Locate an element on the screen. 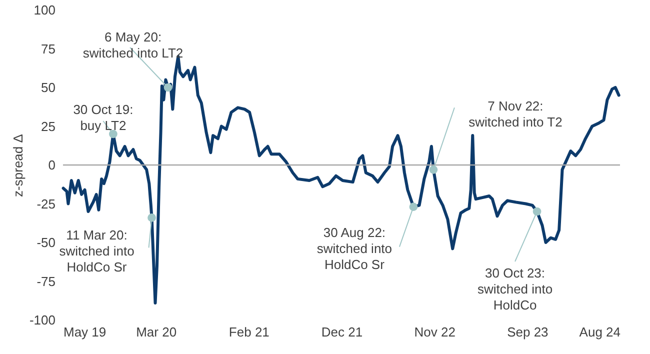 This screenshot has width=650, height=354. annotation: 11 Mar 20: switched into HoldCo Sr is located at coordinates (96, 251).